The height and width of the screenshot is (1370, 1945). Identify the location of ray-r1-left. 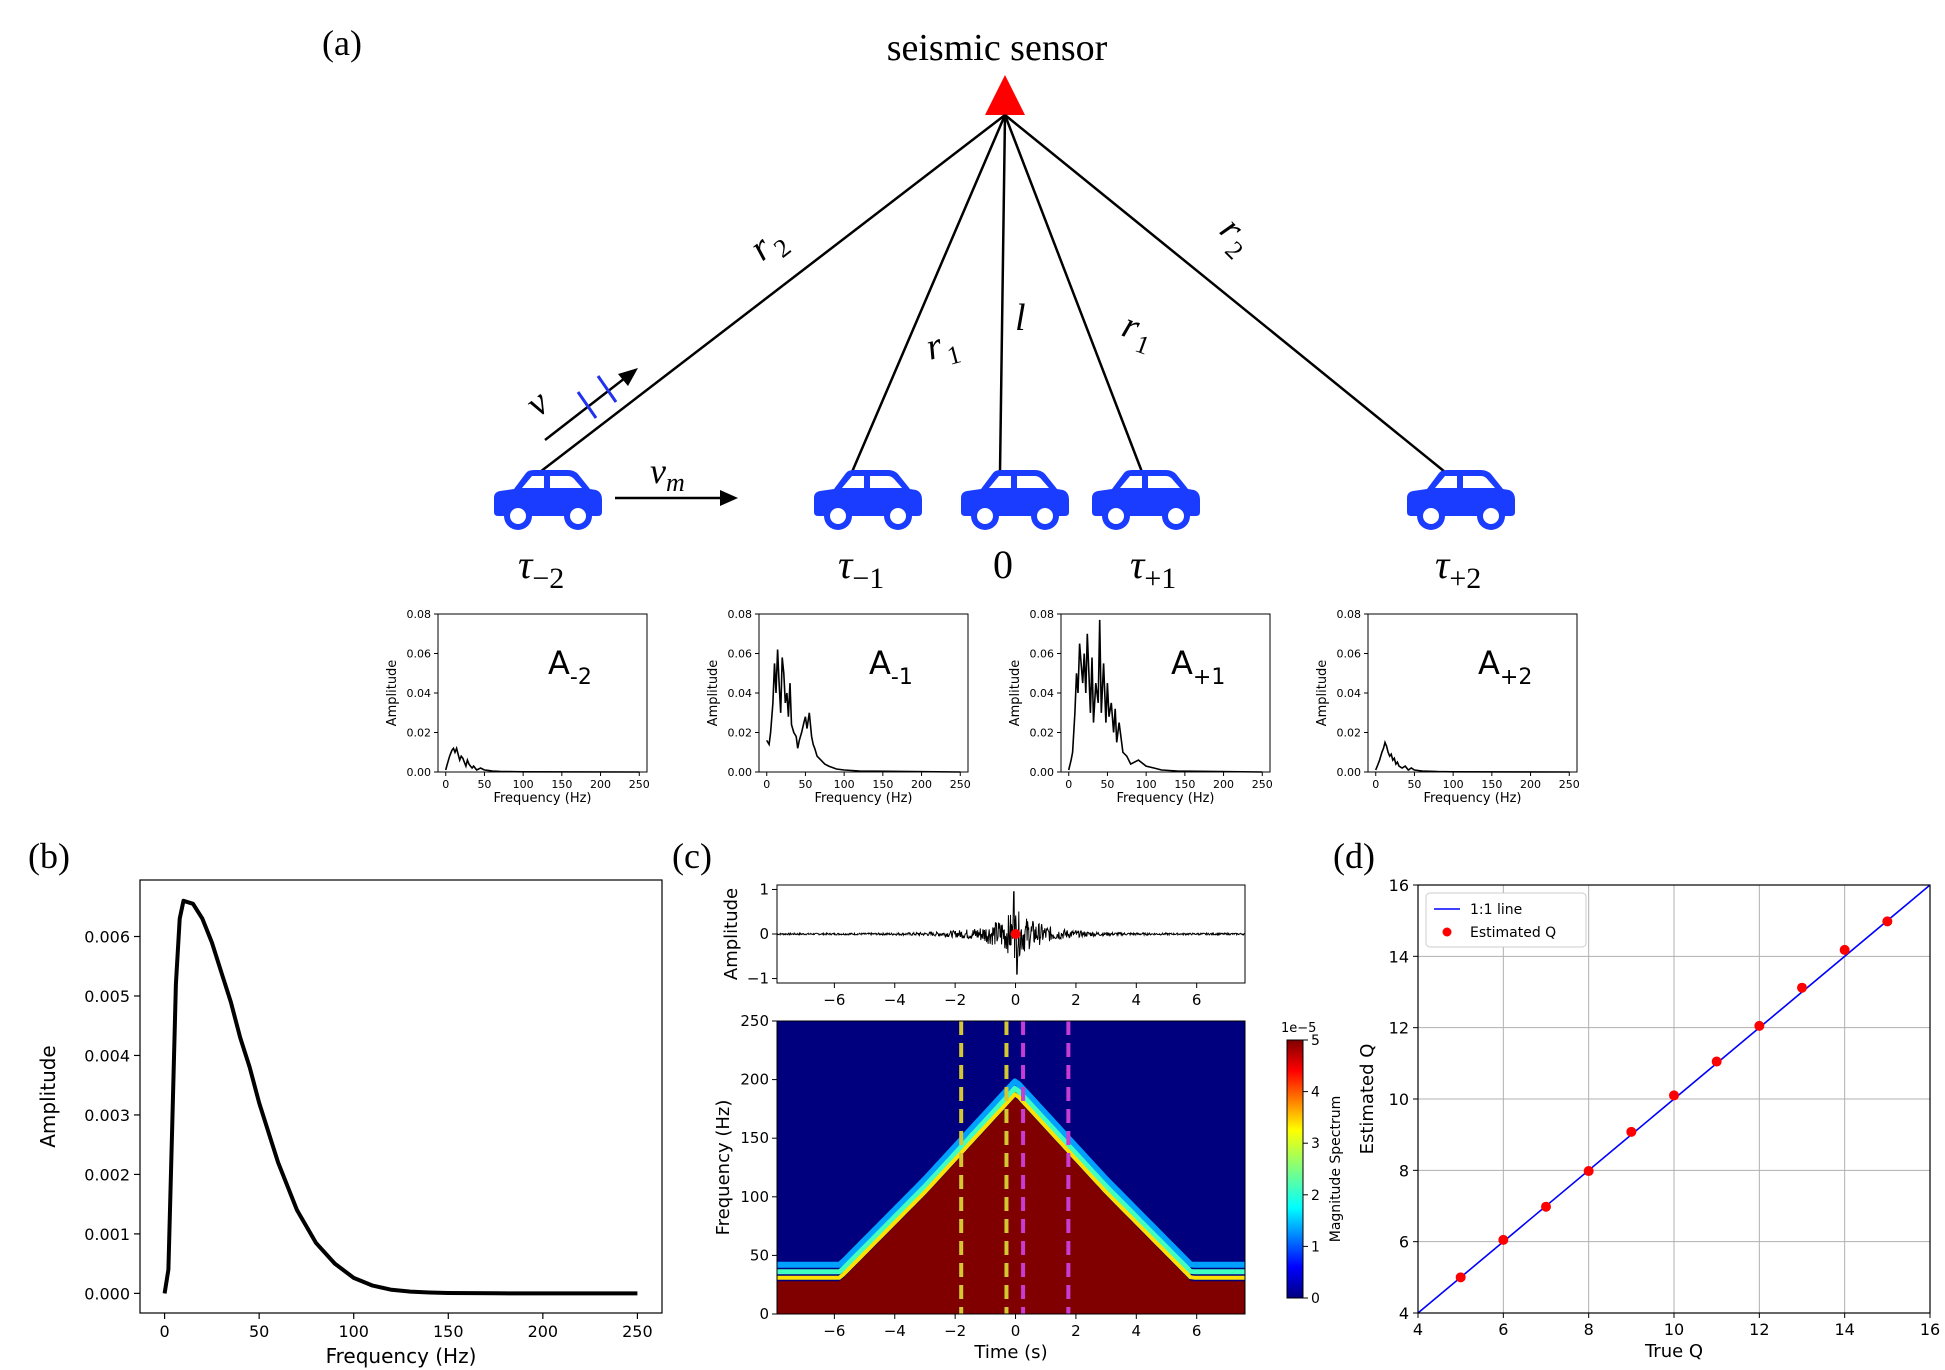
(928, 293).